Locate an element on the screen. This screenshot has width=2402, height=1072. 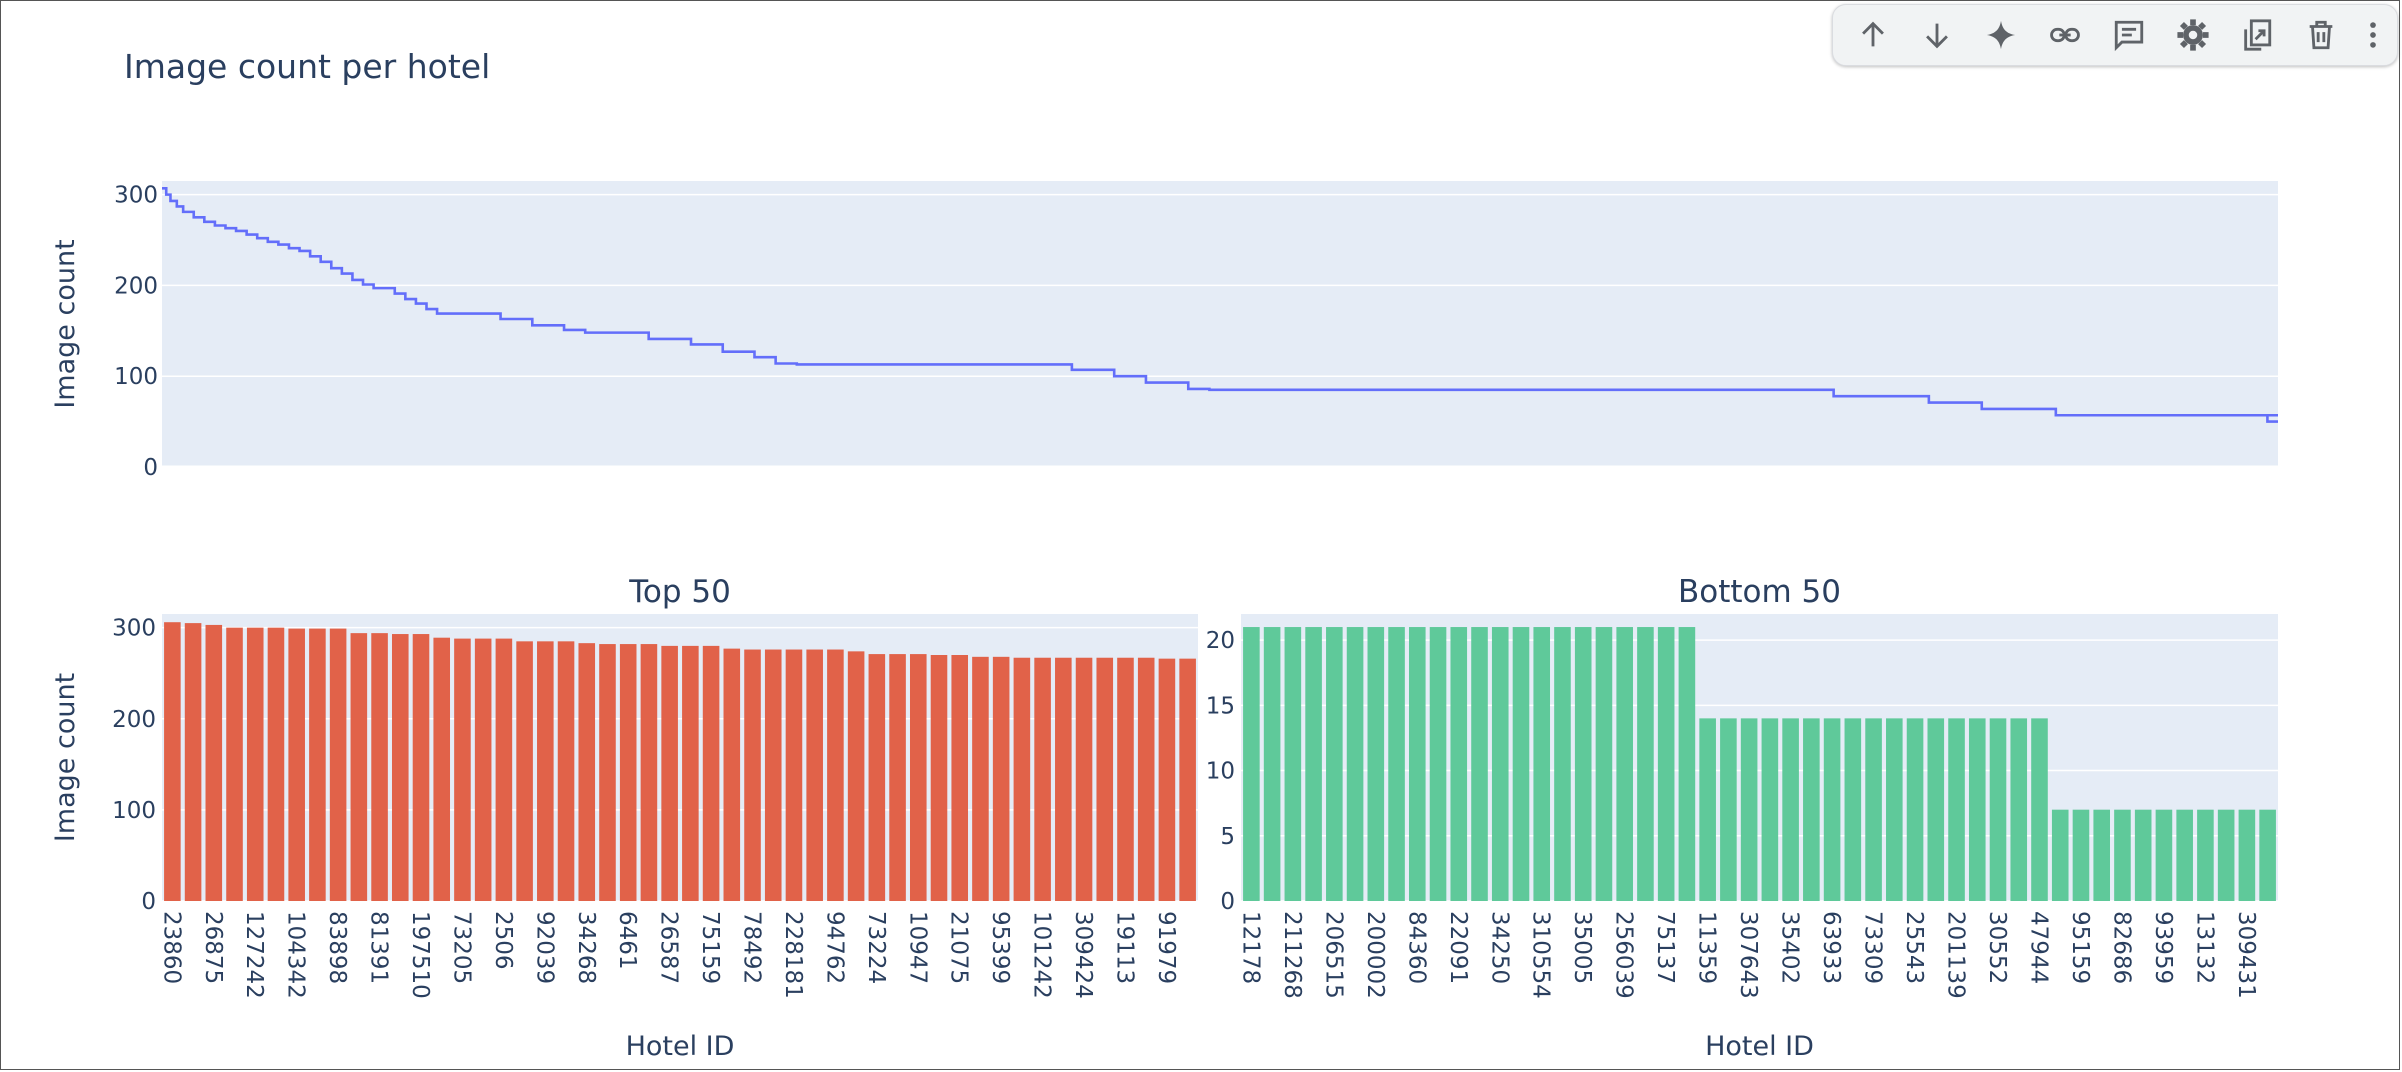
more-vert-icon is located at coordinates (2373, 35).